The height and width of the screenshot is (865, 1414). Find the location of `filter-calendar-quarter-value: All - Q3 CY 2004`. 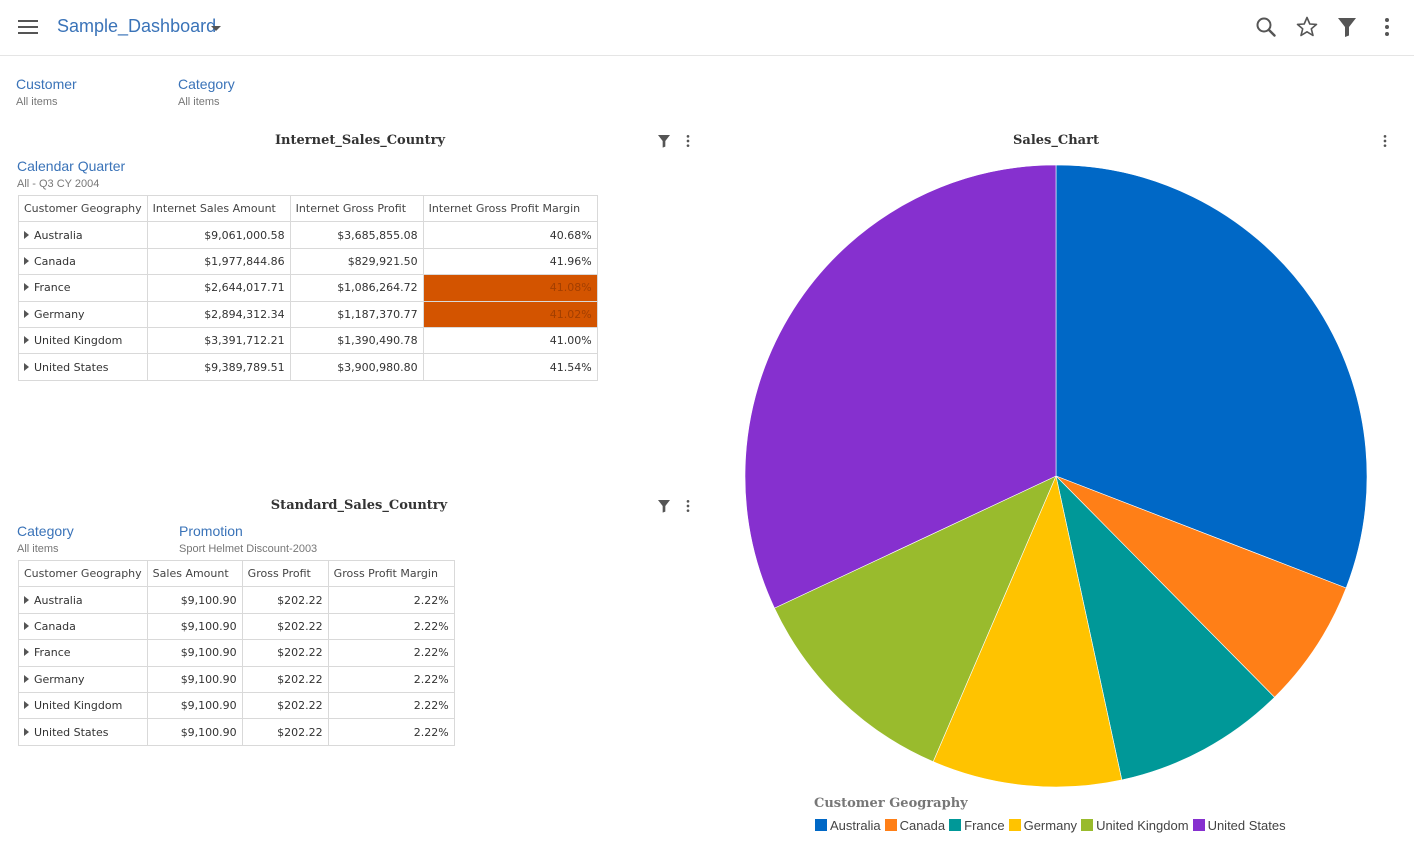

filter-calendar-quarter-value: All - Q3 CY 2004 is located at coordinates (58, 184).